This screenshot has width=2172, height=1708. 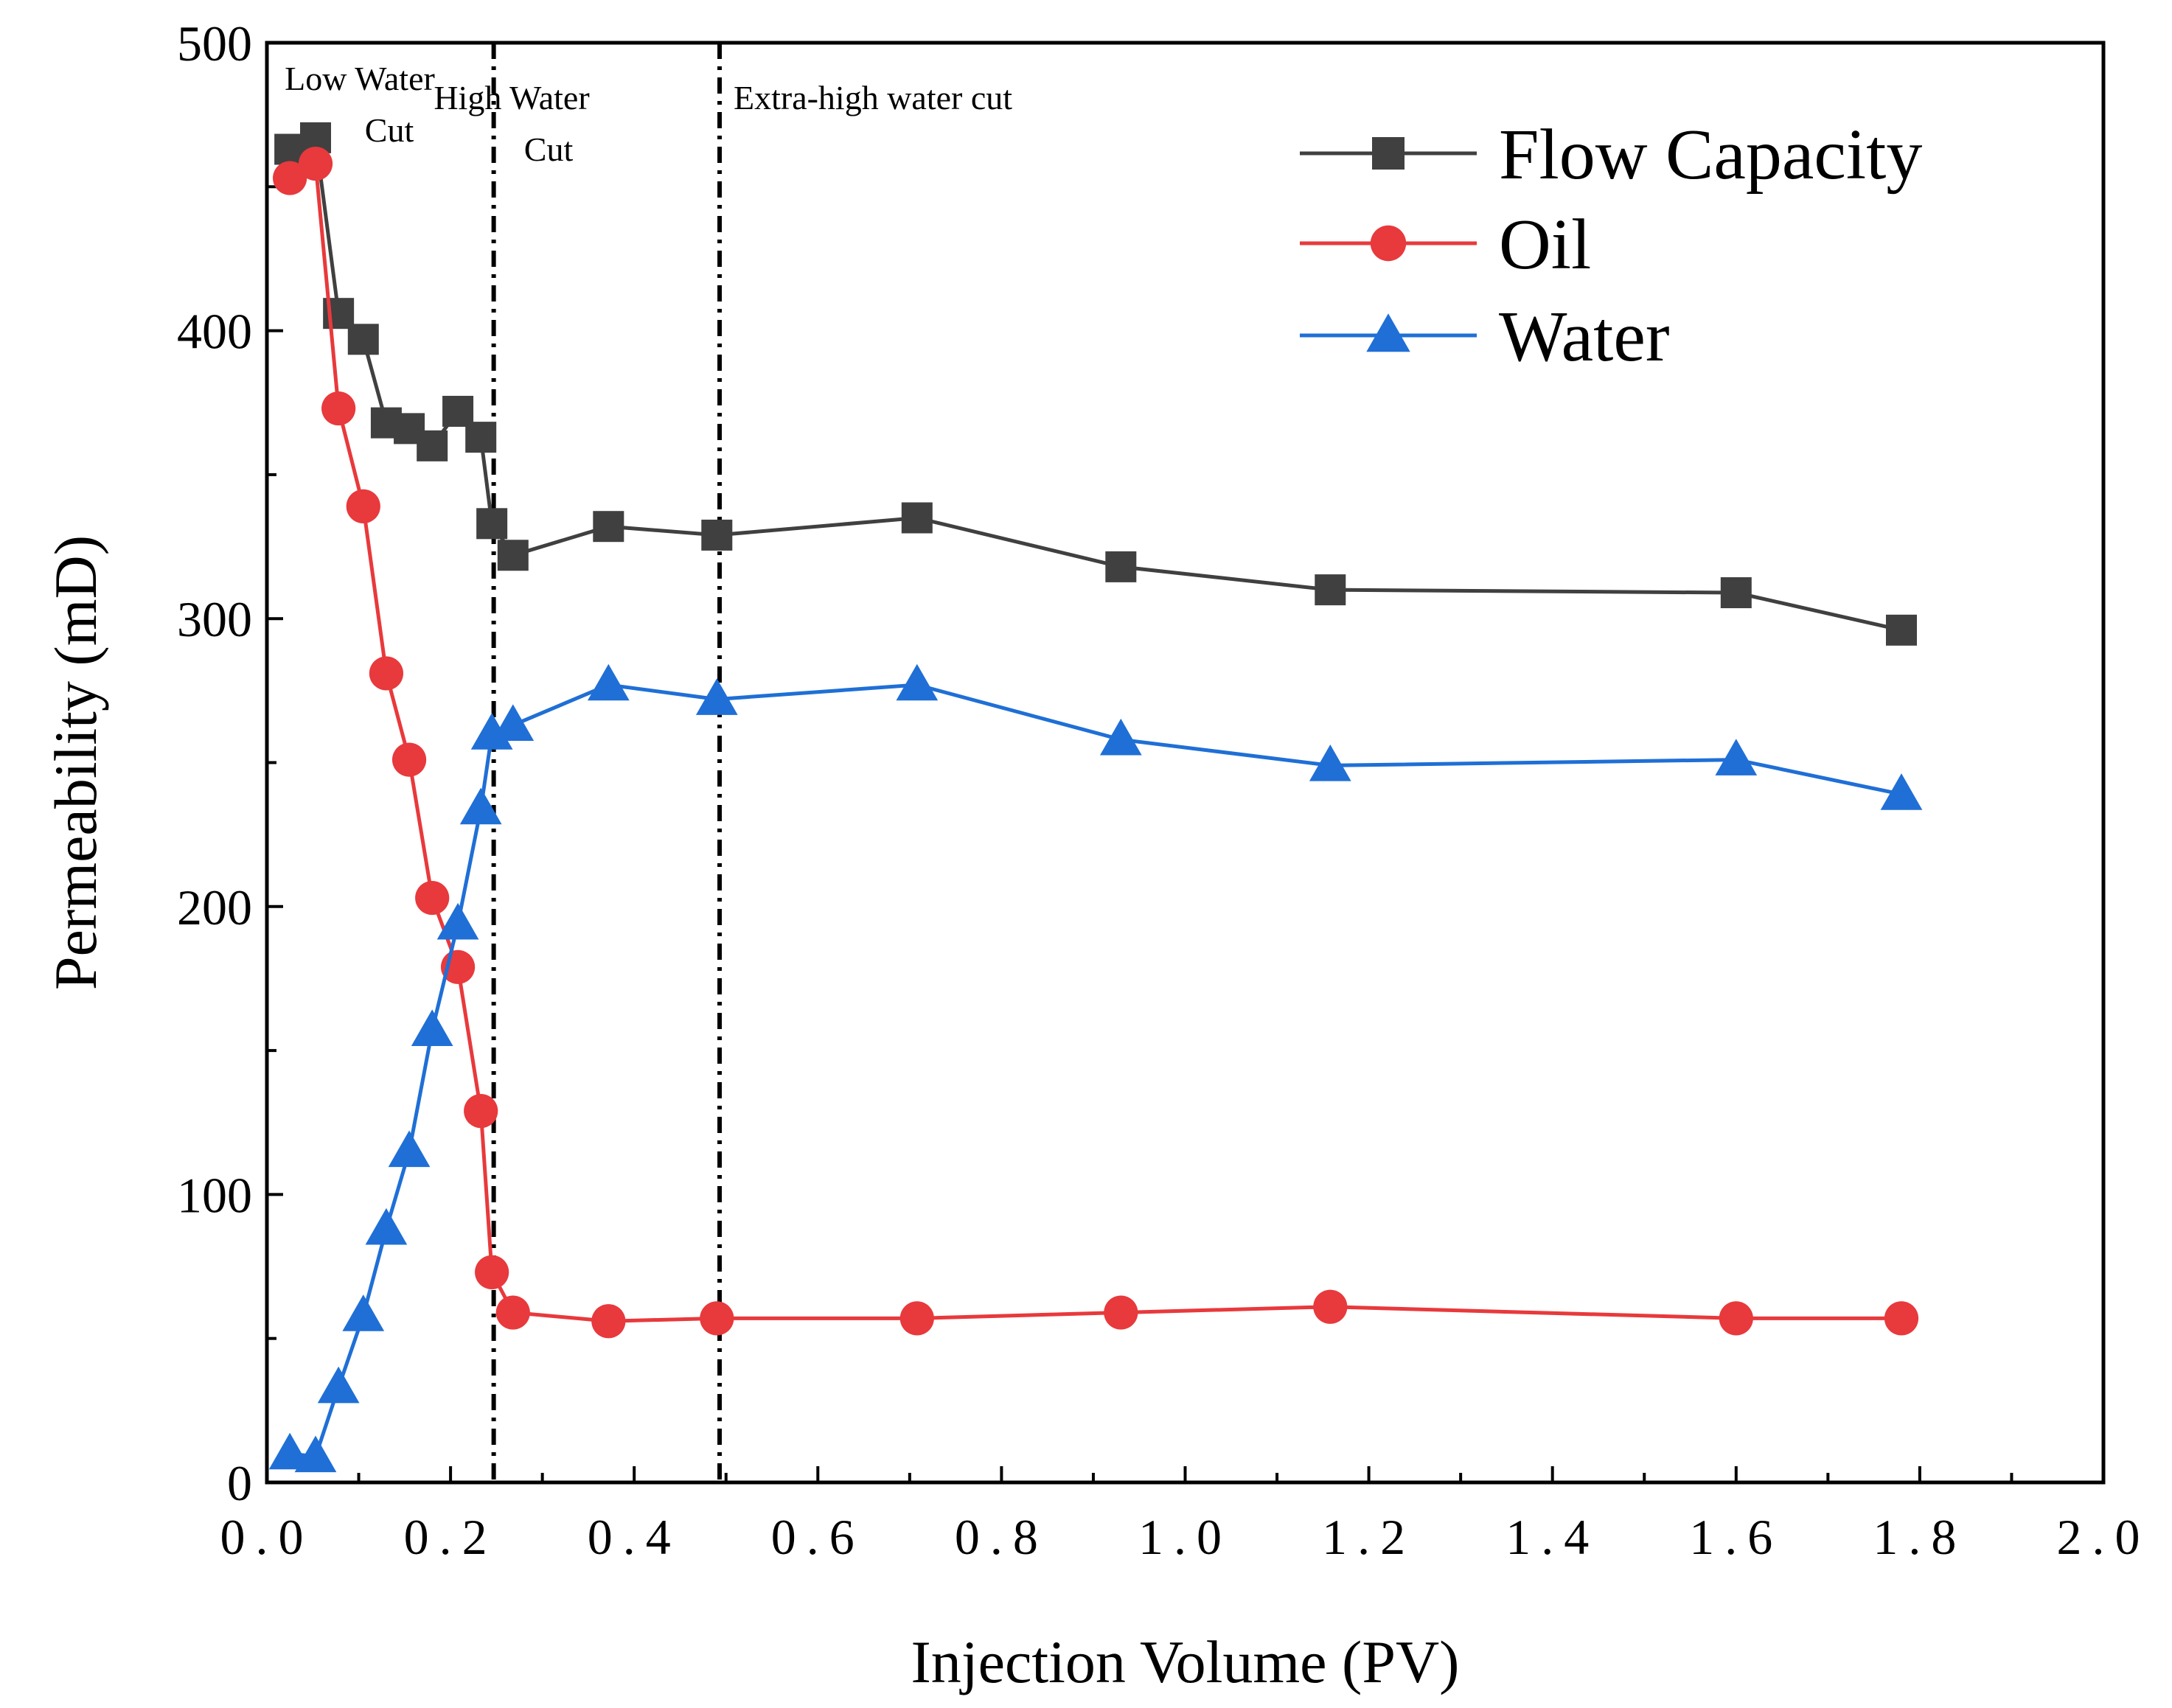 What do you see at coordinates (1919, 1537) in the screenshot?
I see `x-tick-label: 1.8` at bounding box center [1919, 1537].